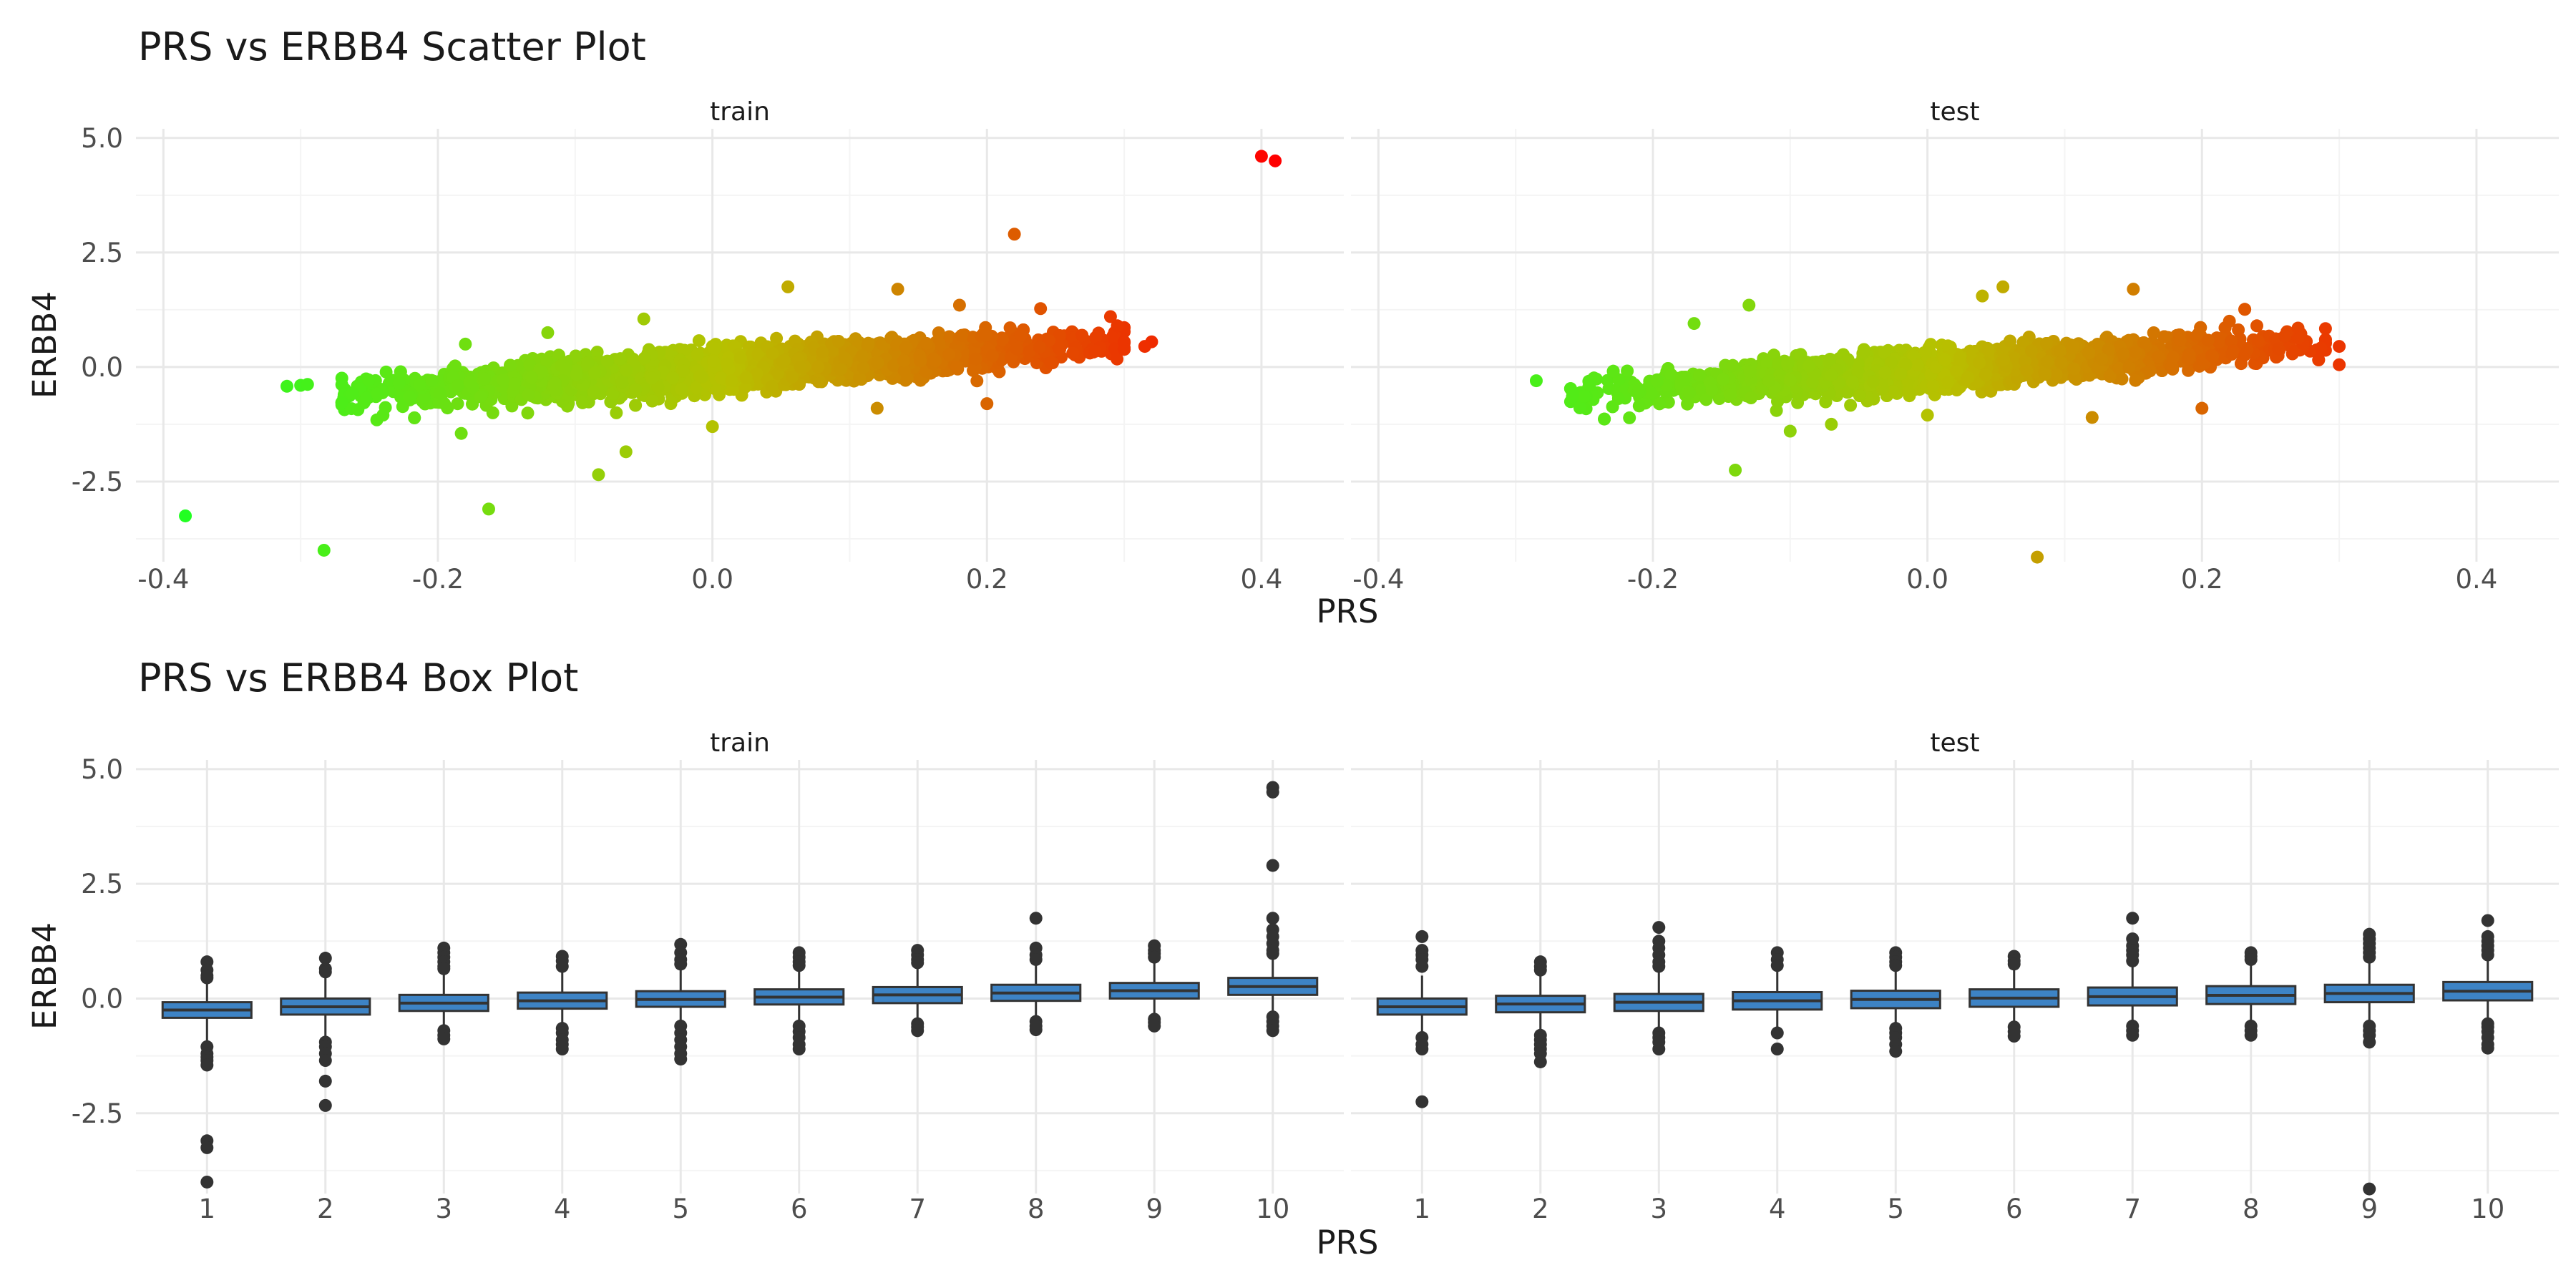  What do you see at coordinates (740, 112) in the screenshot?
I see `facet-strip-label: train` at bounding box center [740, 112].